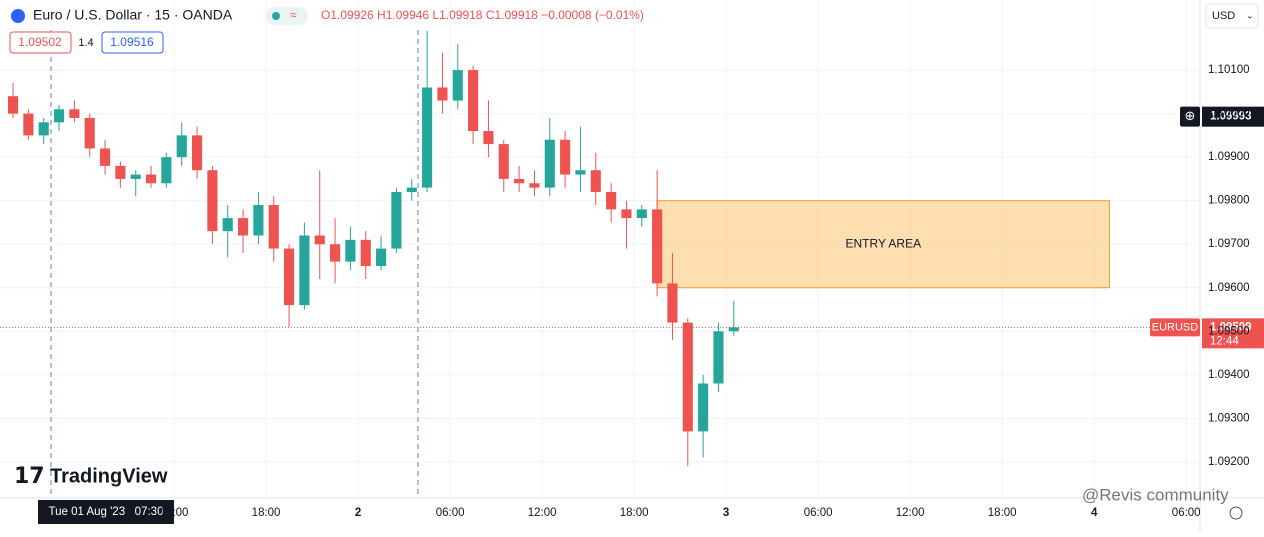  I want to click on crosshair-time-badge, so click(106, 512).